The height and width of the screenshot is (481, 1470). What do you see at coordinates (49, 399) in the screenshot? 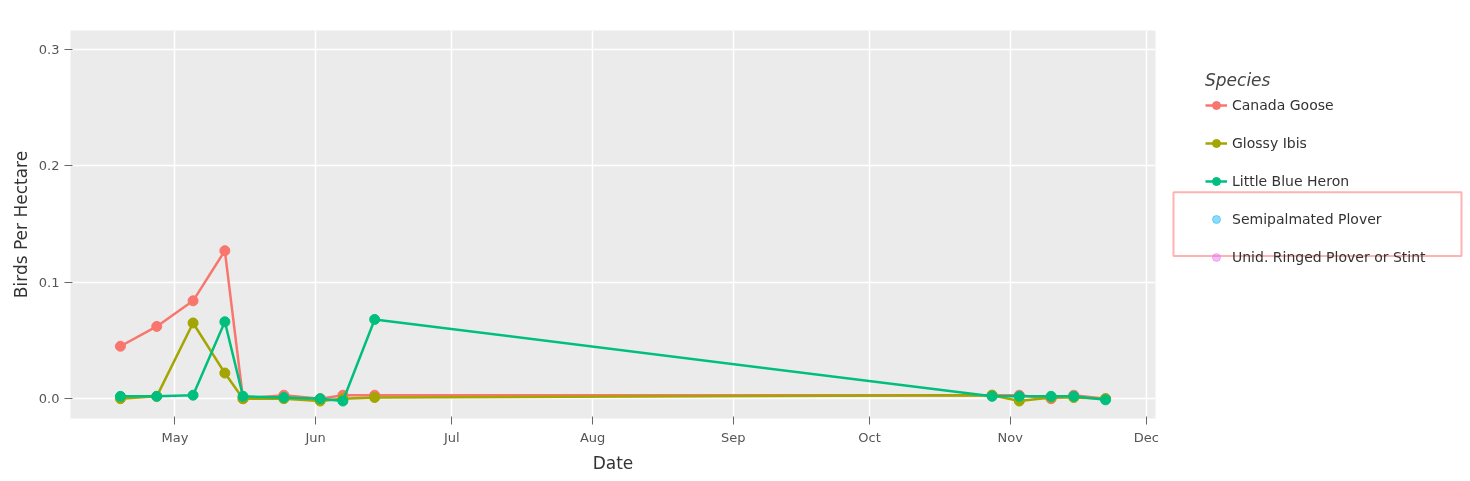
I see `y-tick-label: 0.0` at bounding box center [49, 399].